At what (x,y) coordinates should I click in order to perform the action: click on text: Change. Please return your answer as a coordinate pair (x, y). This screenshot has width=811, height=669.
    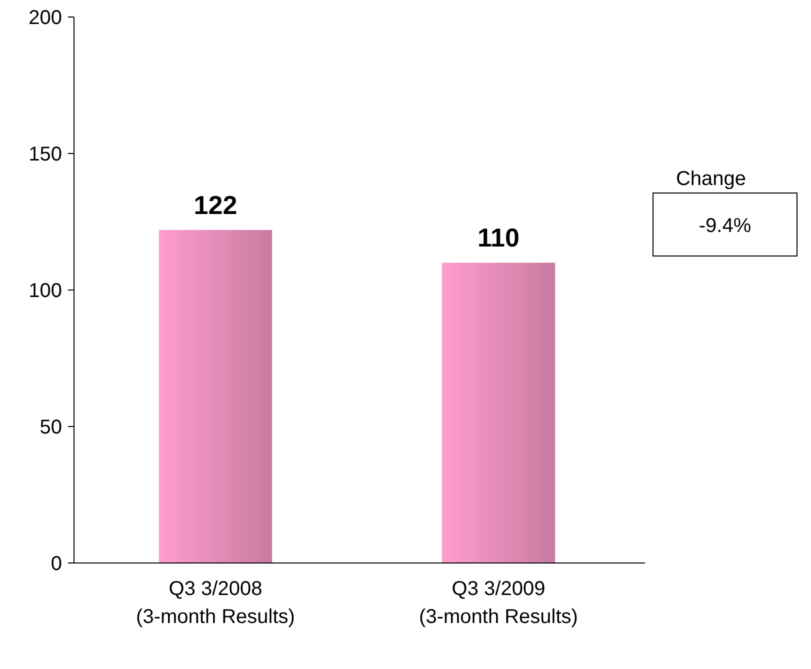
    Looking at the image, I should click on (711, 179).